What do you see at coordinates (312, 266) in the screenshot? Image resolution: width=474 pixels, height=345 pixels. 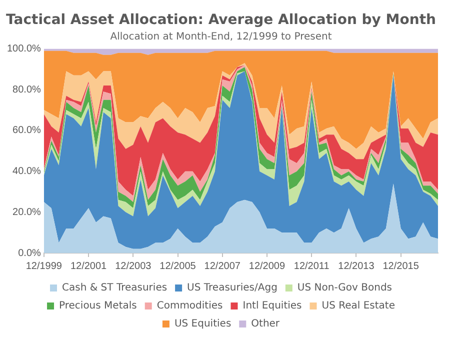 I see `x-tick-label: 12/2011` at bounding box center [312, 266].